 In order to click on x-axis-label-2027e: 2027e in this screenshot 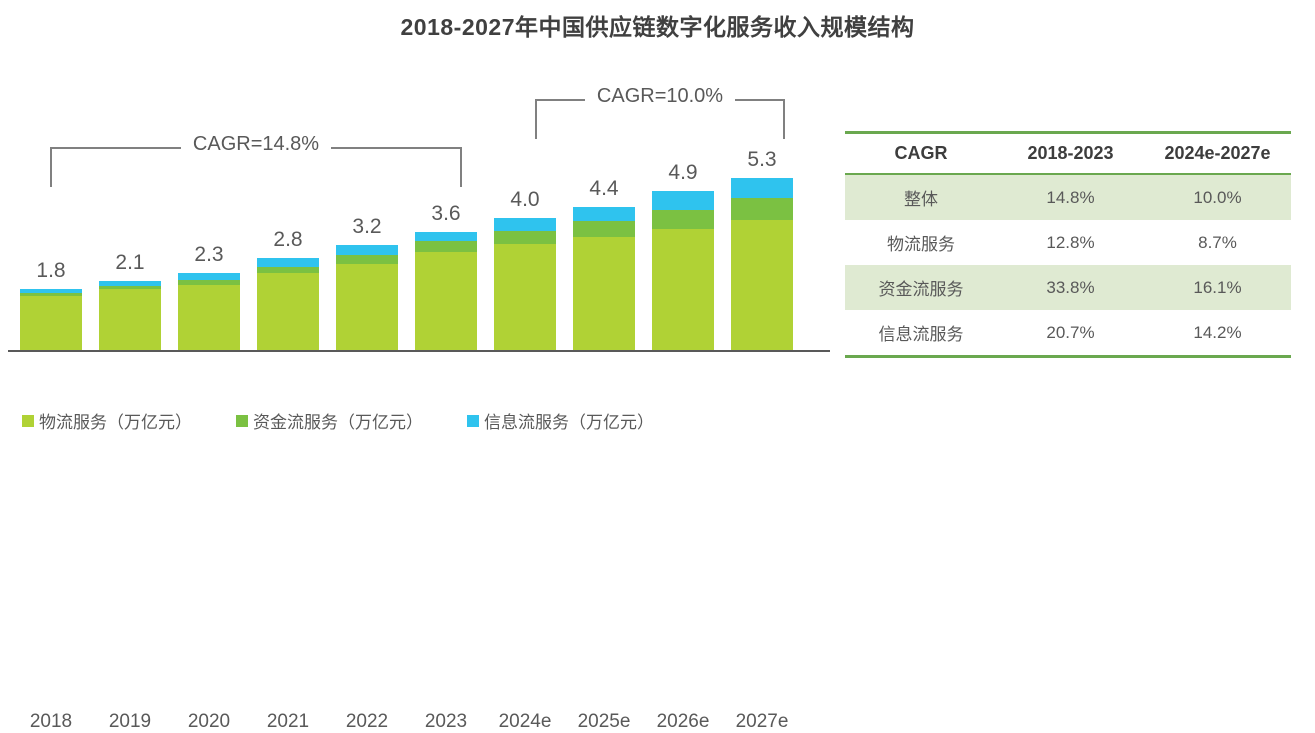, I will do `click(762, 721)`.